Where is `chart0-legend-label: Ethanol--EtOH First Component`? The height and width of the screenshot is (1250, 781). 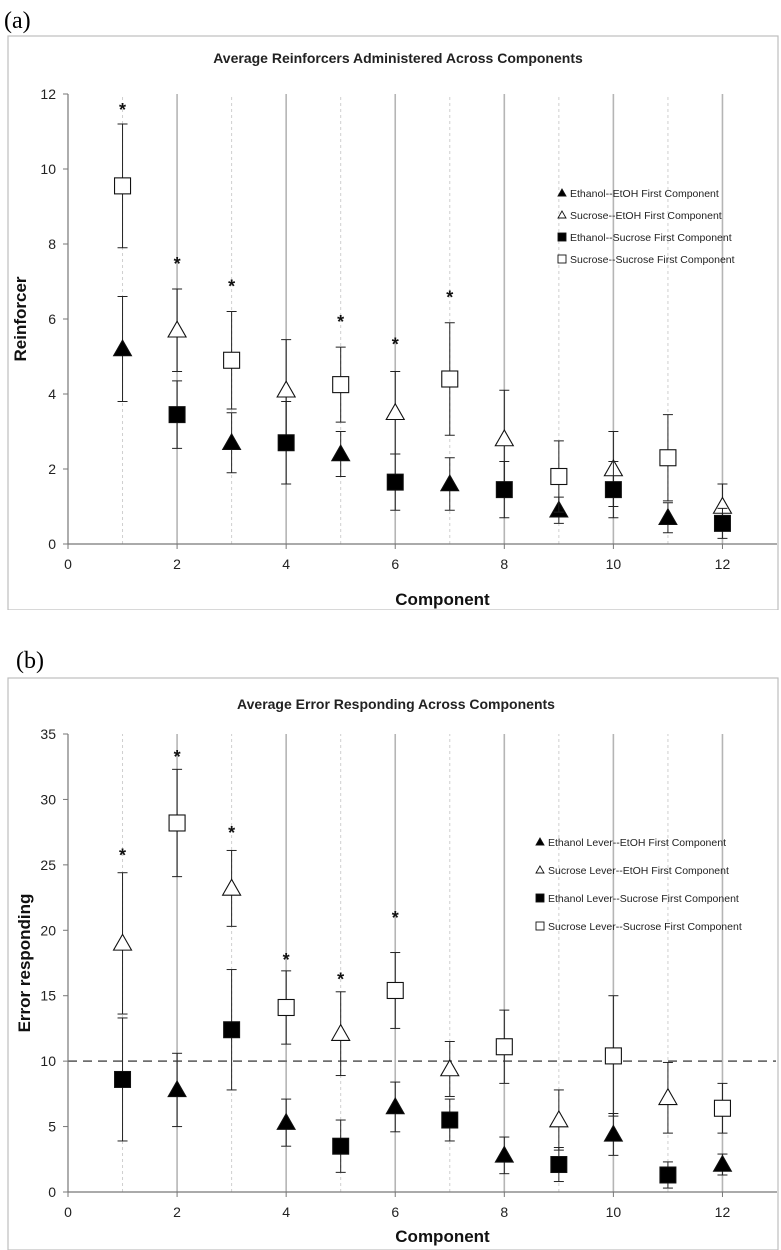
chart0-legend-label: Ethanol--EtOH First Component is located at coordinates (644, 194).